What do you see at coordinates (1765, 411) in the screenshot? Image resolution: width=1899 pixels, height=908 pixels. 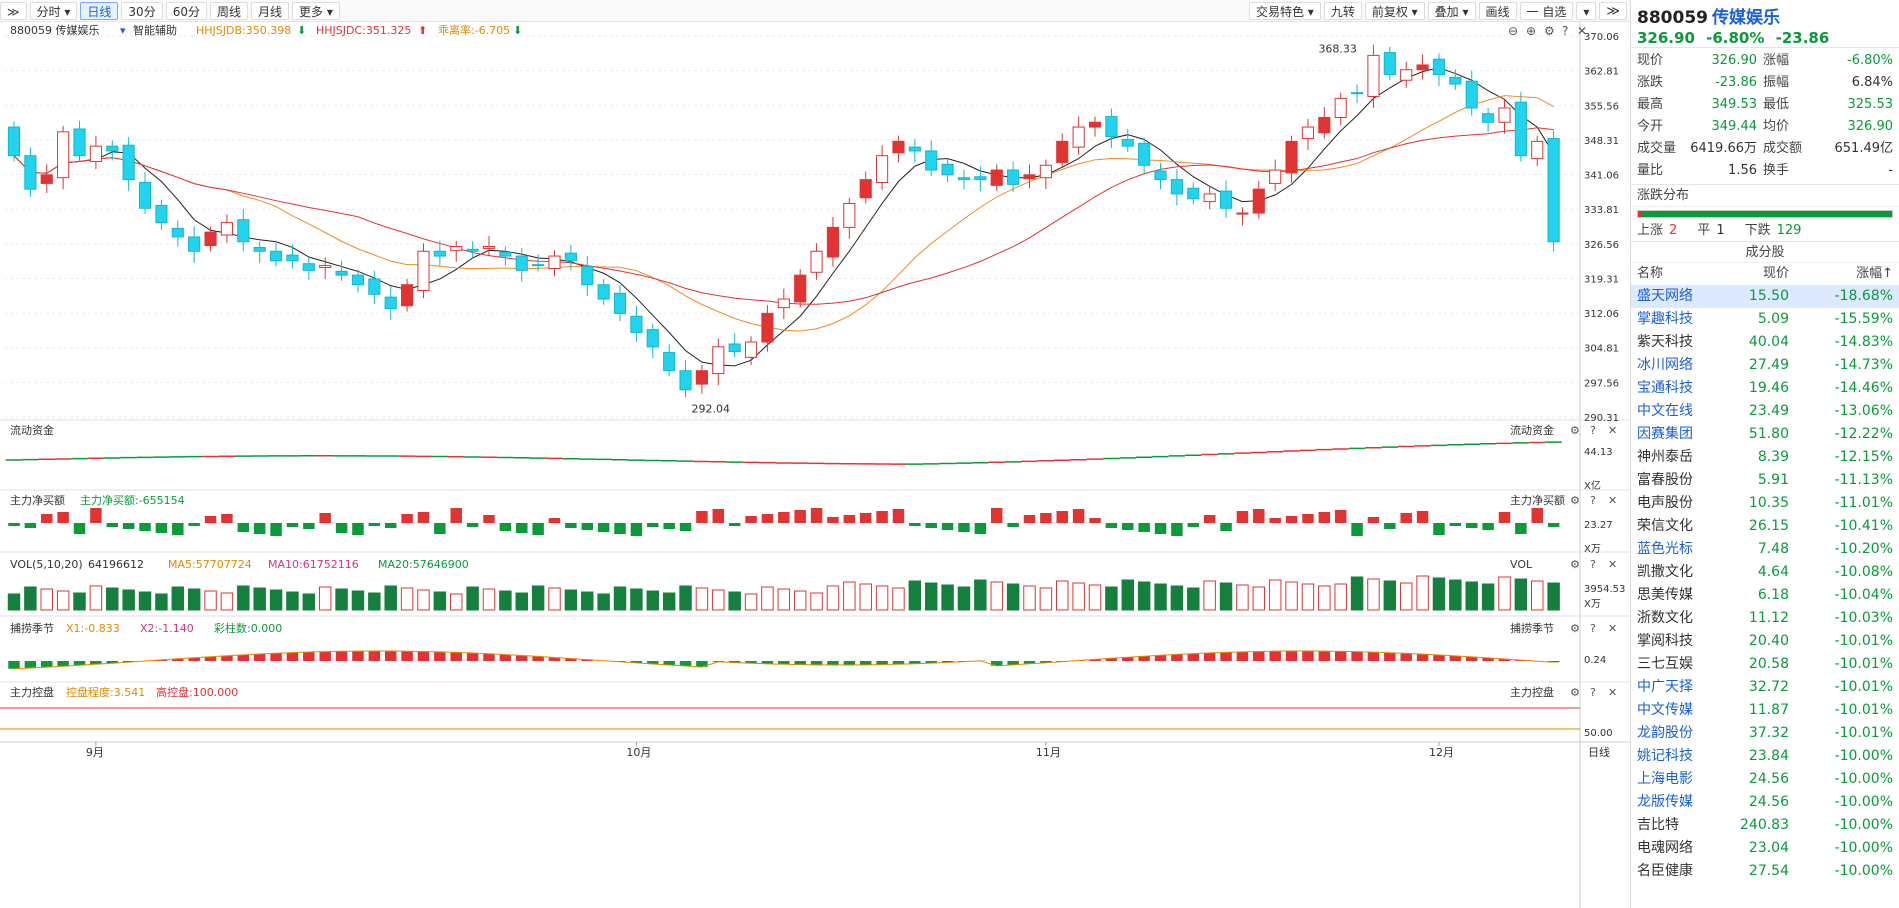 I see `component-row: 中文在线 23.49 -13.06%` at bounding box center [1765, 411].